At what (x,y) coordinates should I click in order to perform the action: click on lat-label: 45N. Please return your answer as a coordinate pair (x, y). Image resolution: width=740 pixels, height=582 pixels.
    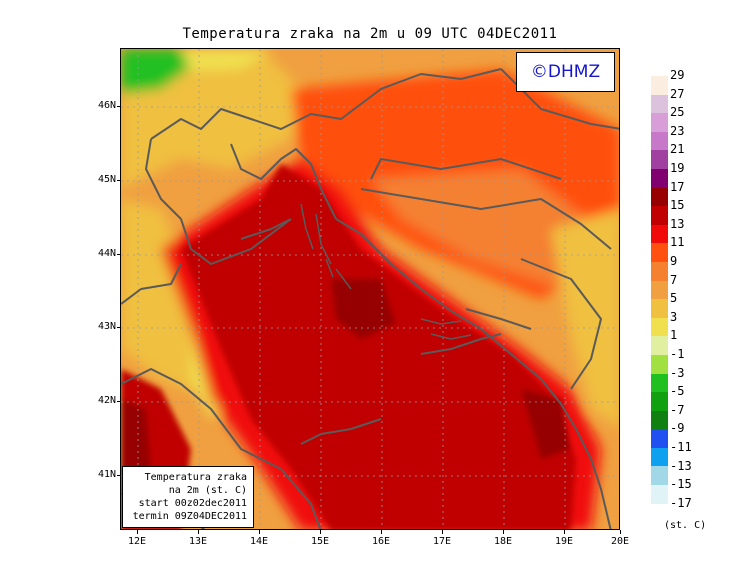
    Looking at the image, I should click on (103, 179).